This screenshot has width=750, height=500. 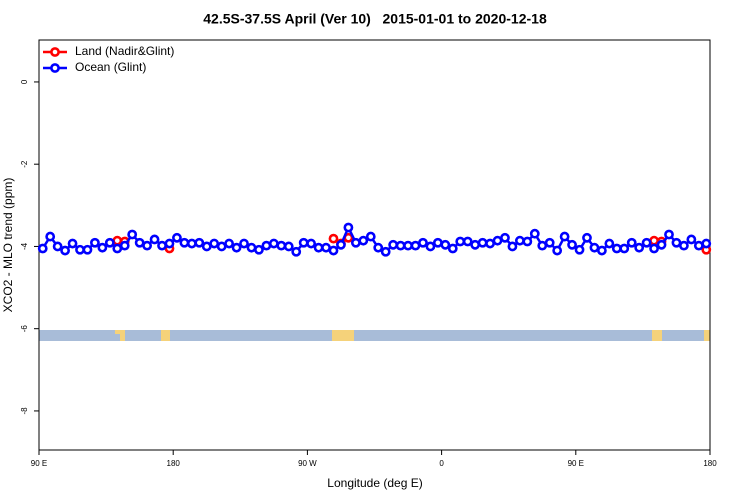 I want to click on surface-strip, so click(x=374, y=335).